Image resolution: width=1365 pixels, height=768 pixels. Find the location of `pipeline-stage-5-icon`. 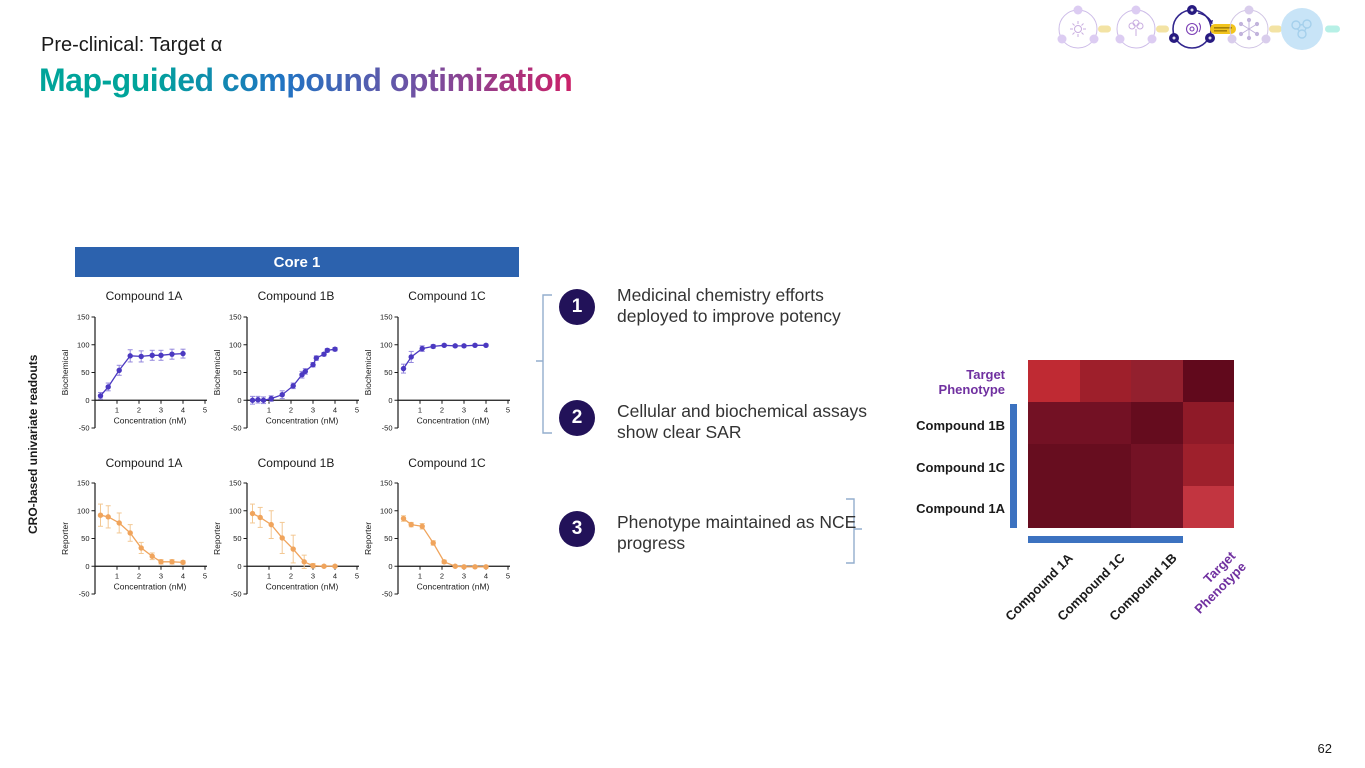

pipeline-stage-5-icon is located at coordinates (1302, 29).